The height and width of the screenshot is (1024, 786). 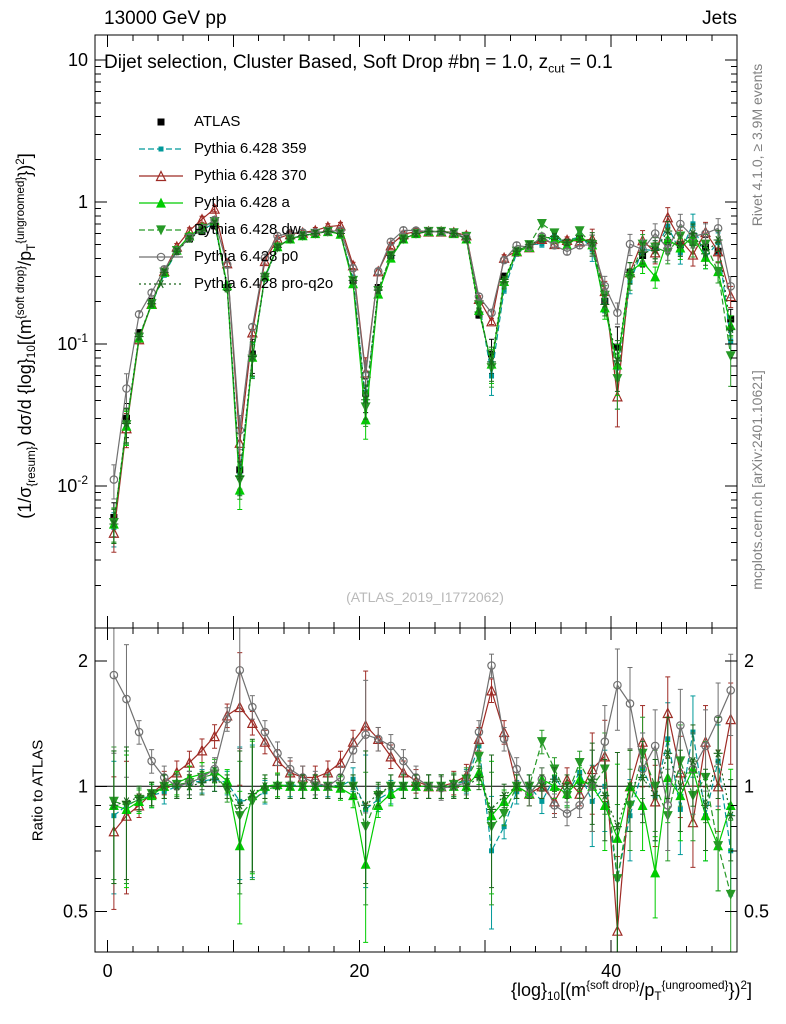 What do you see at coordinates (264, 283) in the screenshot?
I see `legend-label: Pythia 6.428 pro-q2o` at bounding box center [264, 283].